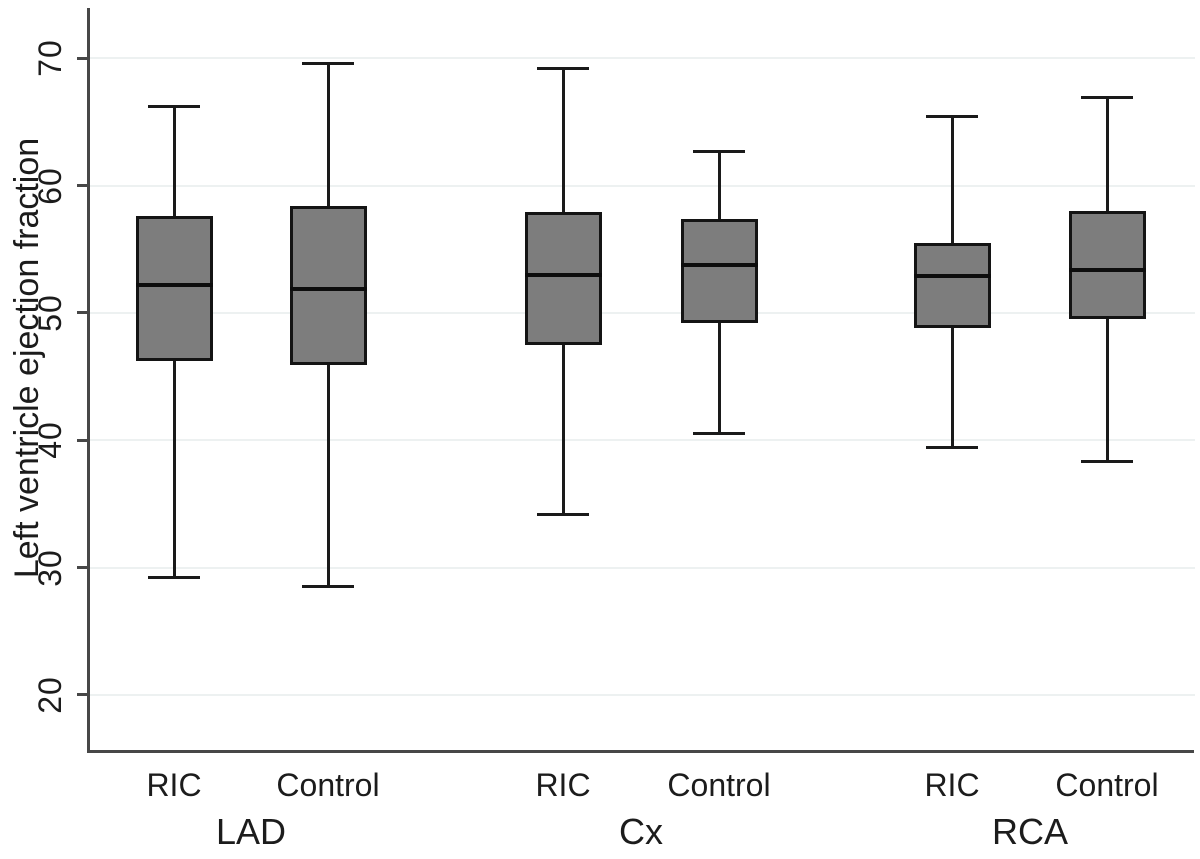 The width and height of the screenshot is (1200, 859). What do you see at coordinates (1107, 390) in the screenshot?
I see `lower-whisker-rca-control` at bounding box center [1107, 390].